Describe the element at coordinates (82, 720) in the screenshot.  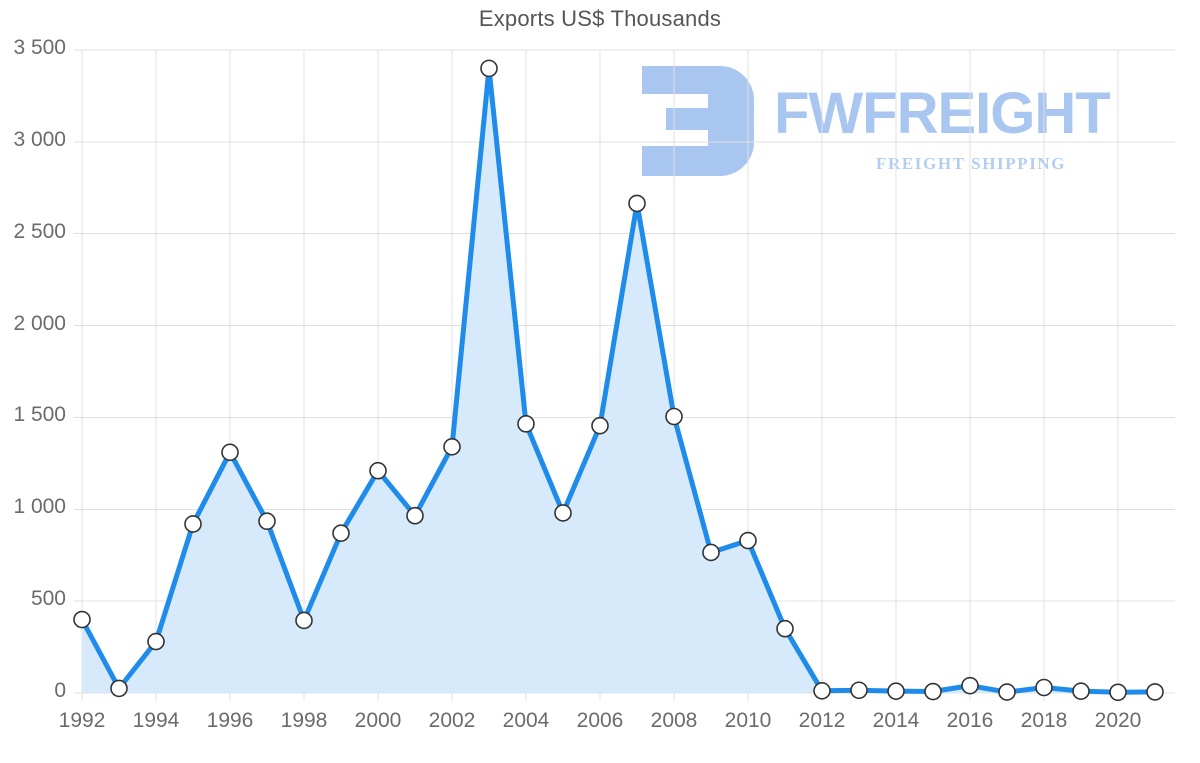
I see `x-axis-tick-label: 1992` at that location.